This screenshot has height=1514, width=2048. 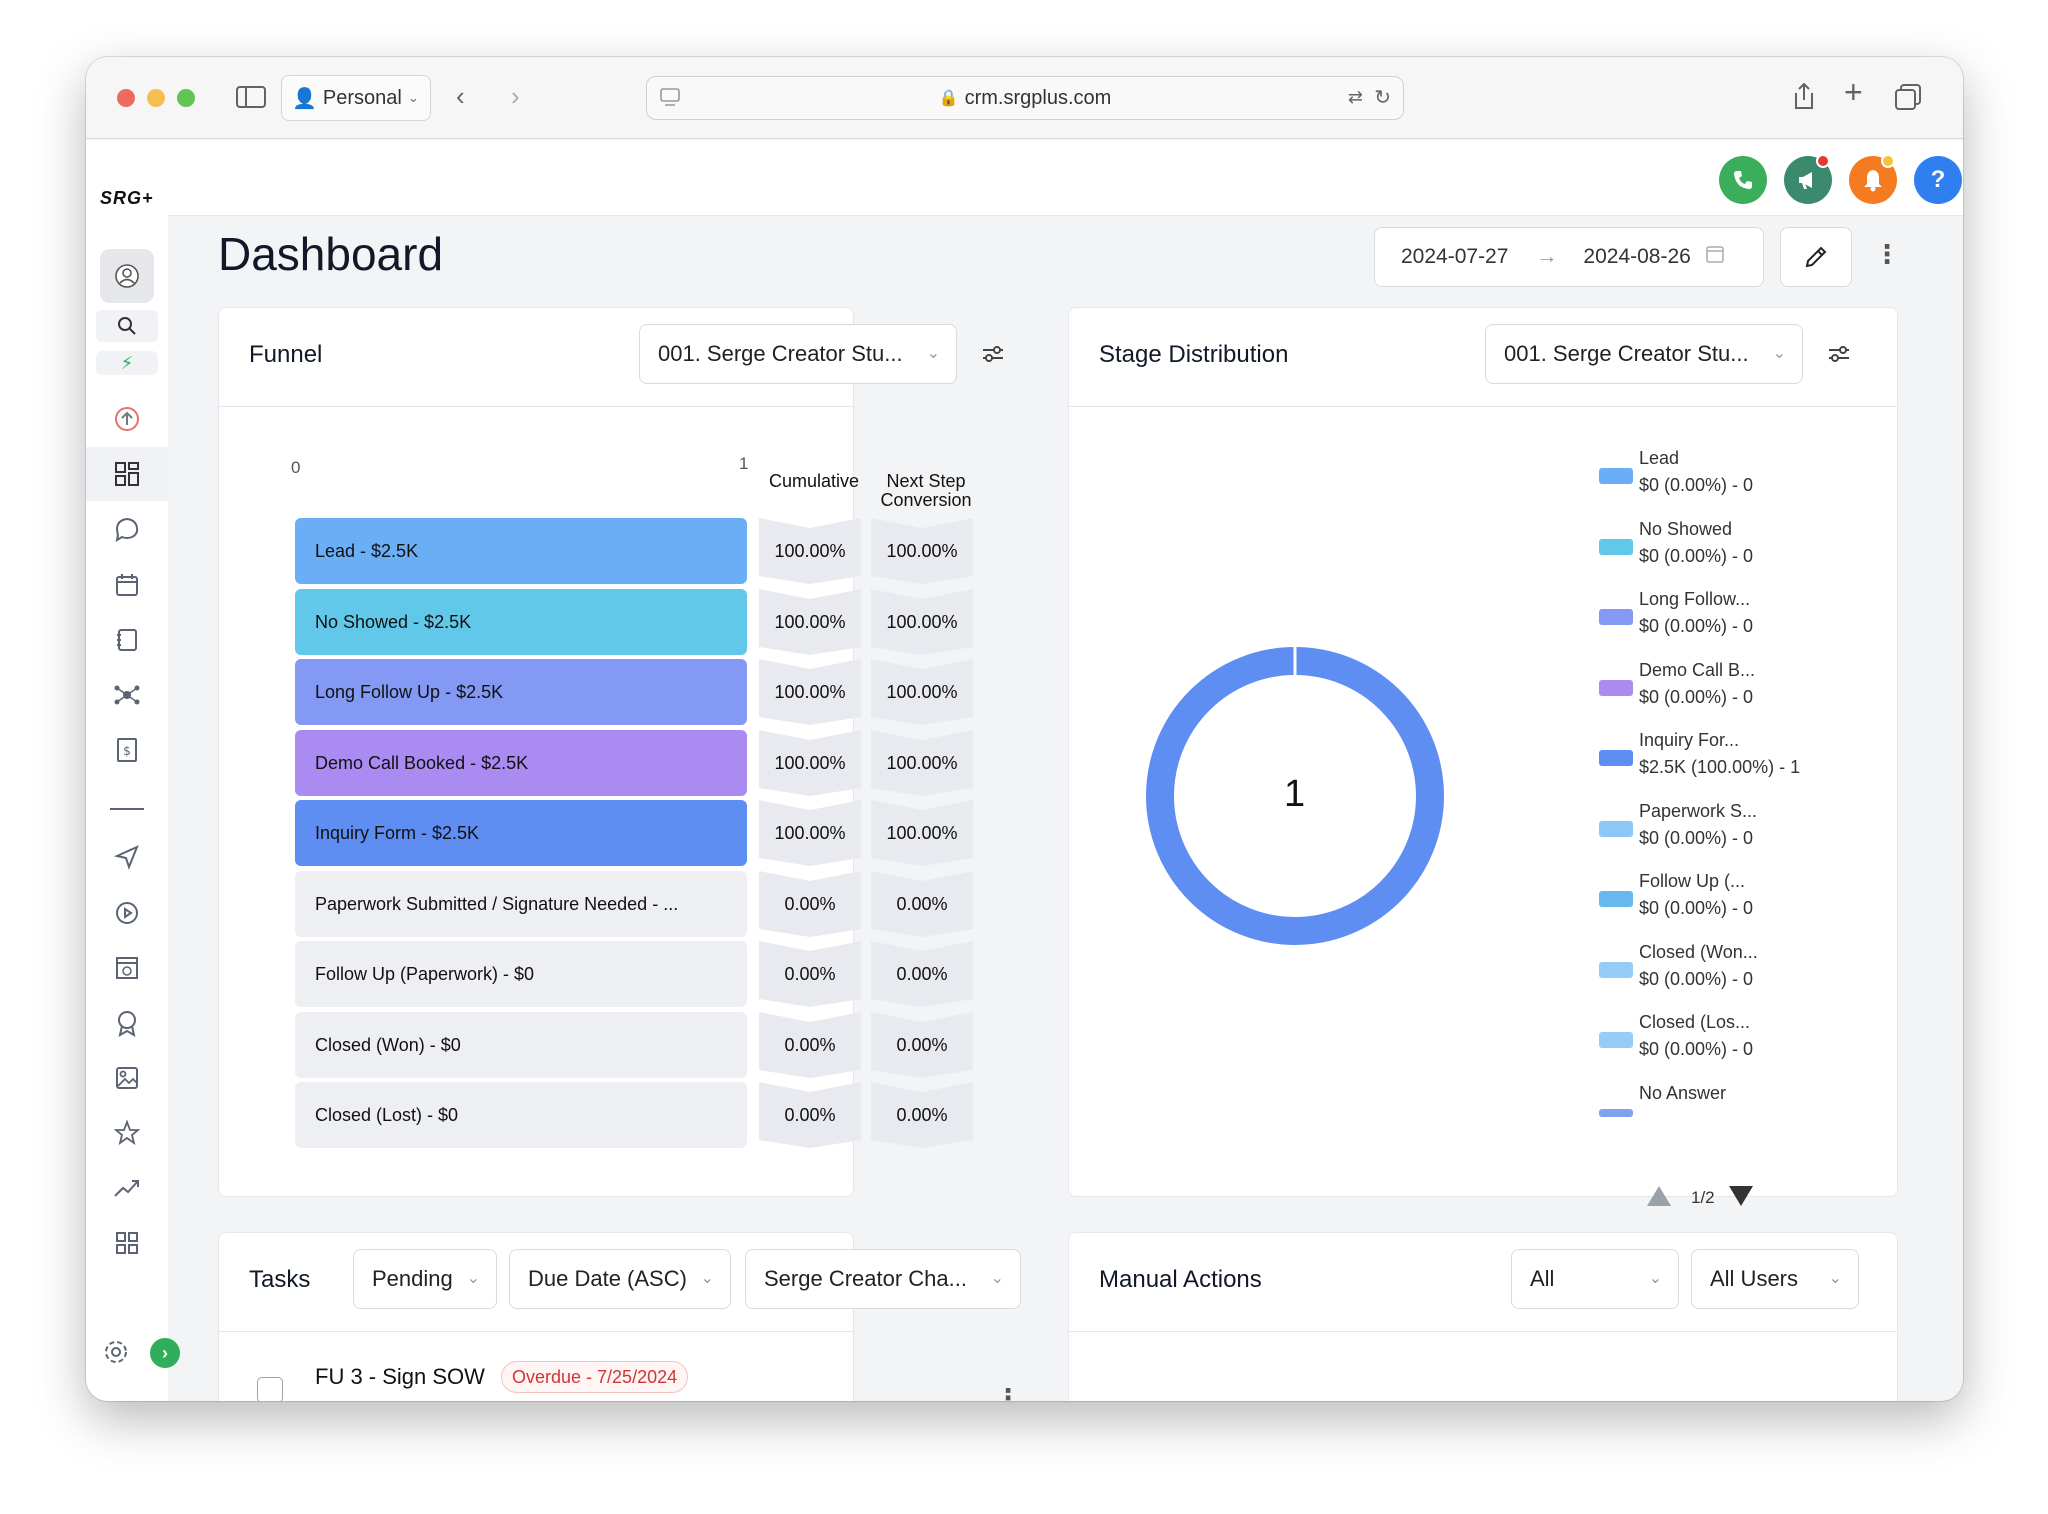 What do you see at coordinates (1808, 179) in the screenshot?
I see `megaphone-icon` at bounding box center [1808, 179].